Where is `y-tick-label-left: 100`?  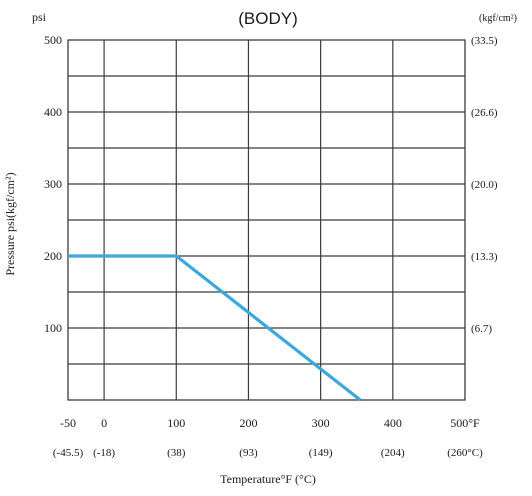 y-tick-label-left: 100 is located at coordinates (53, 328).